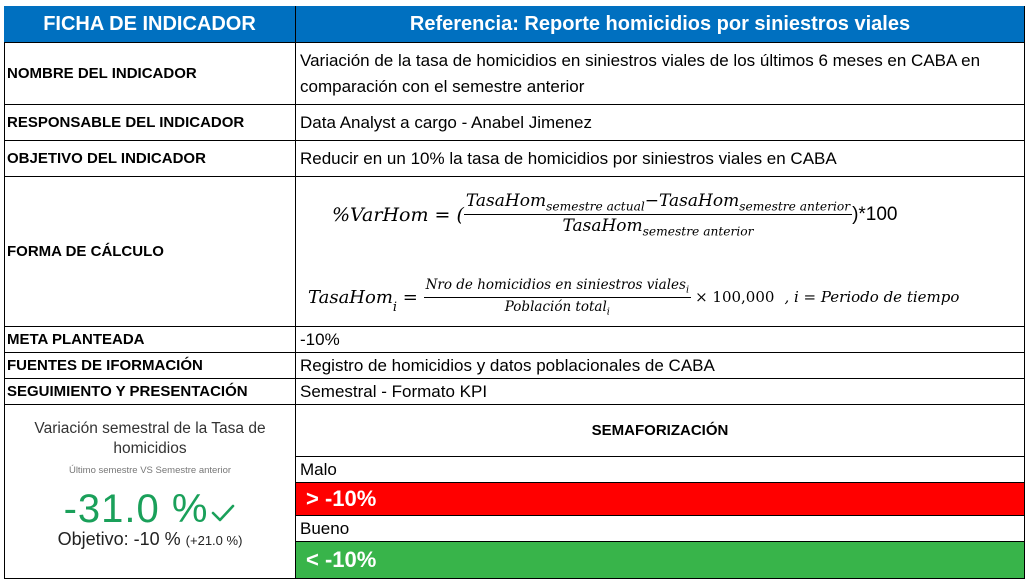  What do you see at coordinates (608, 312) in the screenshot?
I see `formula2-den-sub: i` at bounding box center [608, 312].